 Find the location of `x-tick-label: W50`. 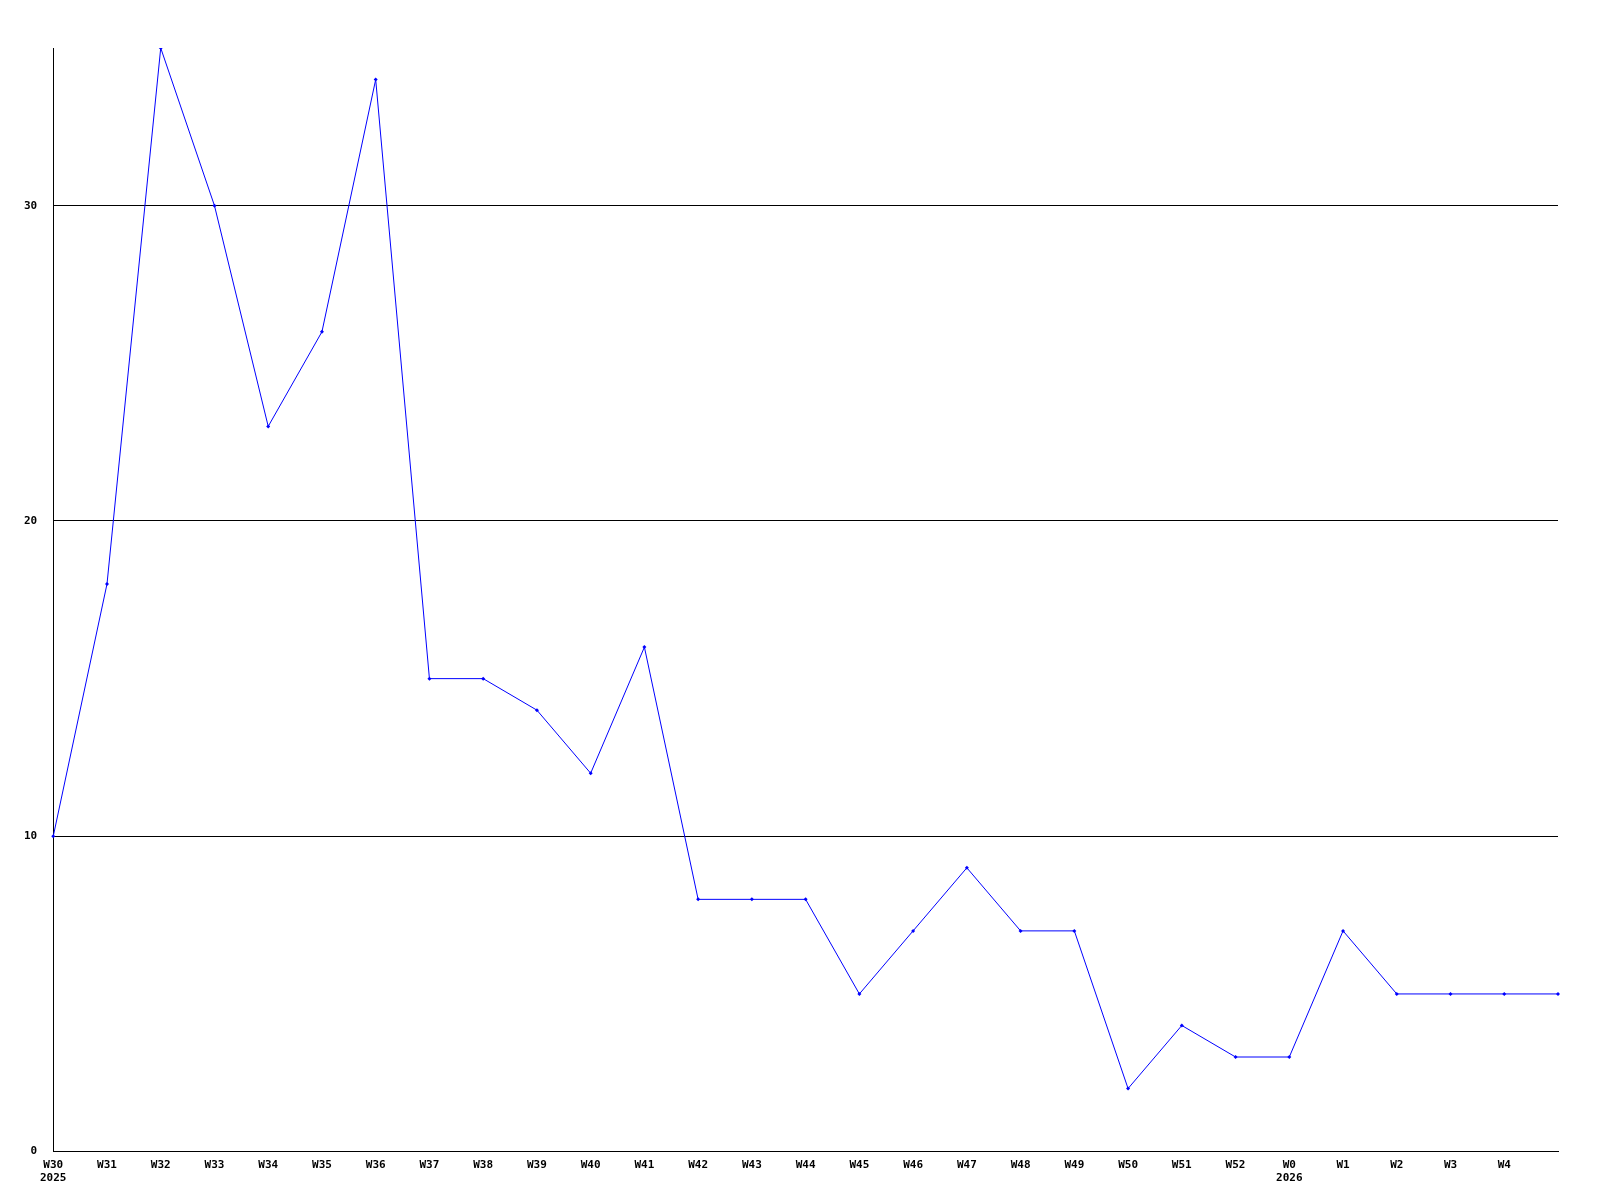

x-tick-label: W50 is located at coordinates (1128, 1165).